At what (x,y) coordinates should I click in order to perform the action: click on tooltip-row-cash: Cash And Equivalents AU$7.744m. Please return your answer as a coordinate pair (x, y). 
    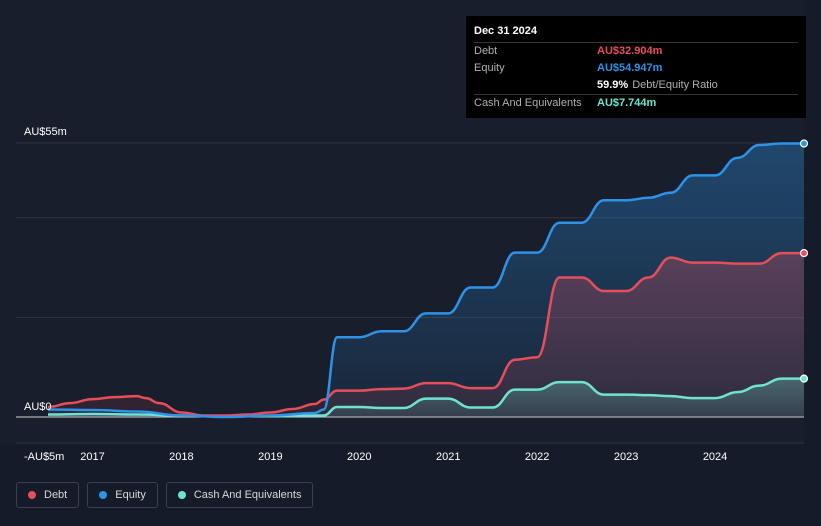
    Looking at the image, I should click on (636, 103).